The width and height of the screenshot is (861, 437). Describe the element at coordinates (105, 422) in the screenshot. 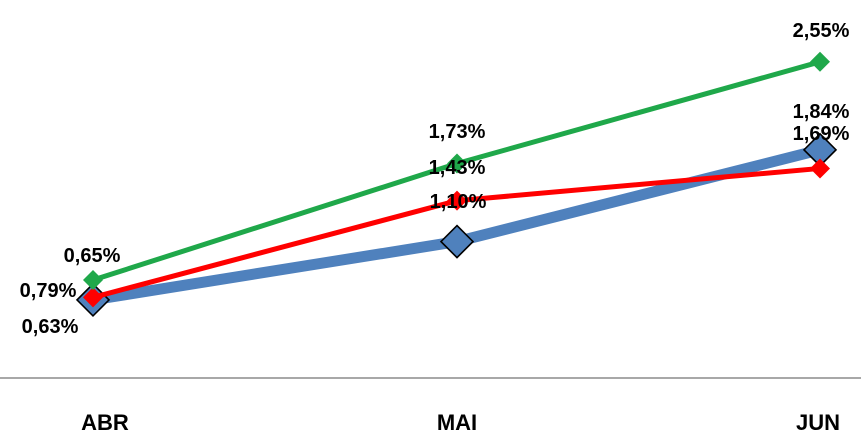

I see `x-tick-label-abr: ABR` at that location.